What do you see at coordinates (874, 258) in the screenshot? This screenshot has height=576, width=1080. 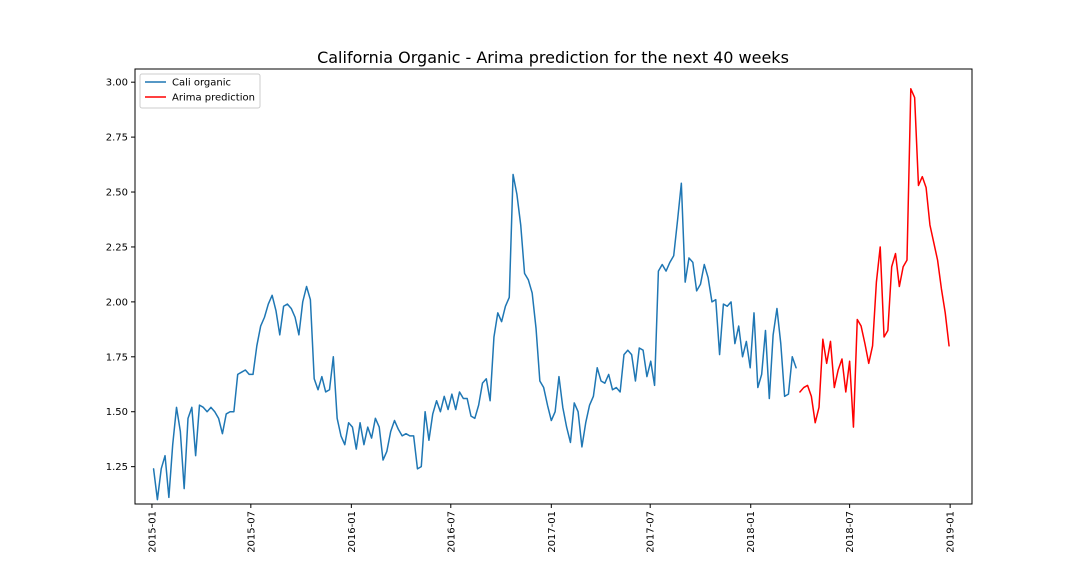 I see `series-line-arima-prediction` at bounding box center [874, 258].